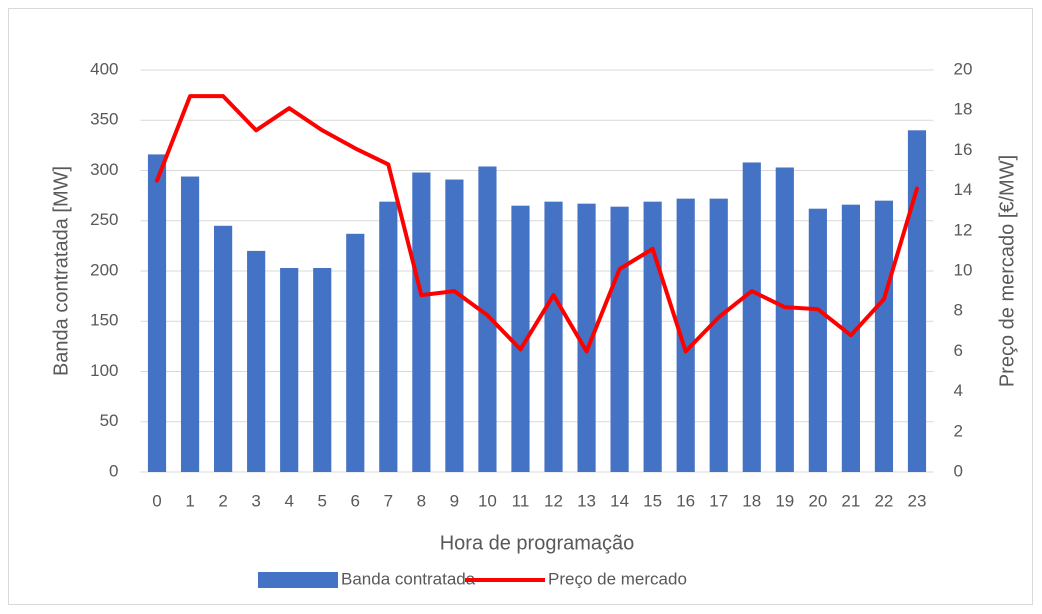 The width and height of the screenshot is (1042, 614). I want to click on y2-tick-label: 6, so click(958, 350).